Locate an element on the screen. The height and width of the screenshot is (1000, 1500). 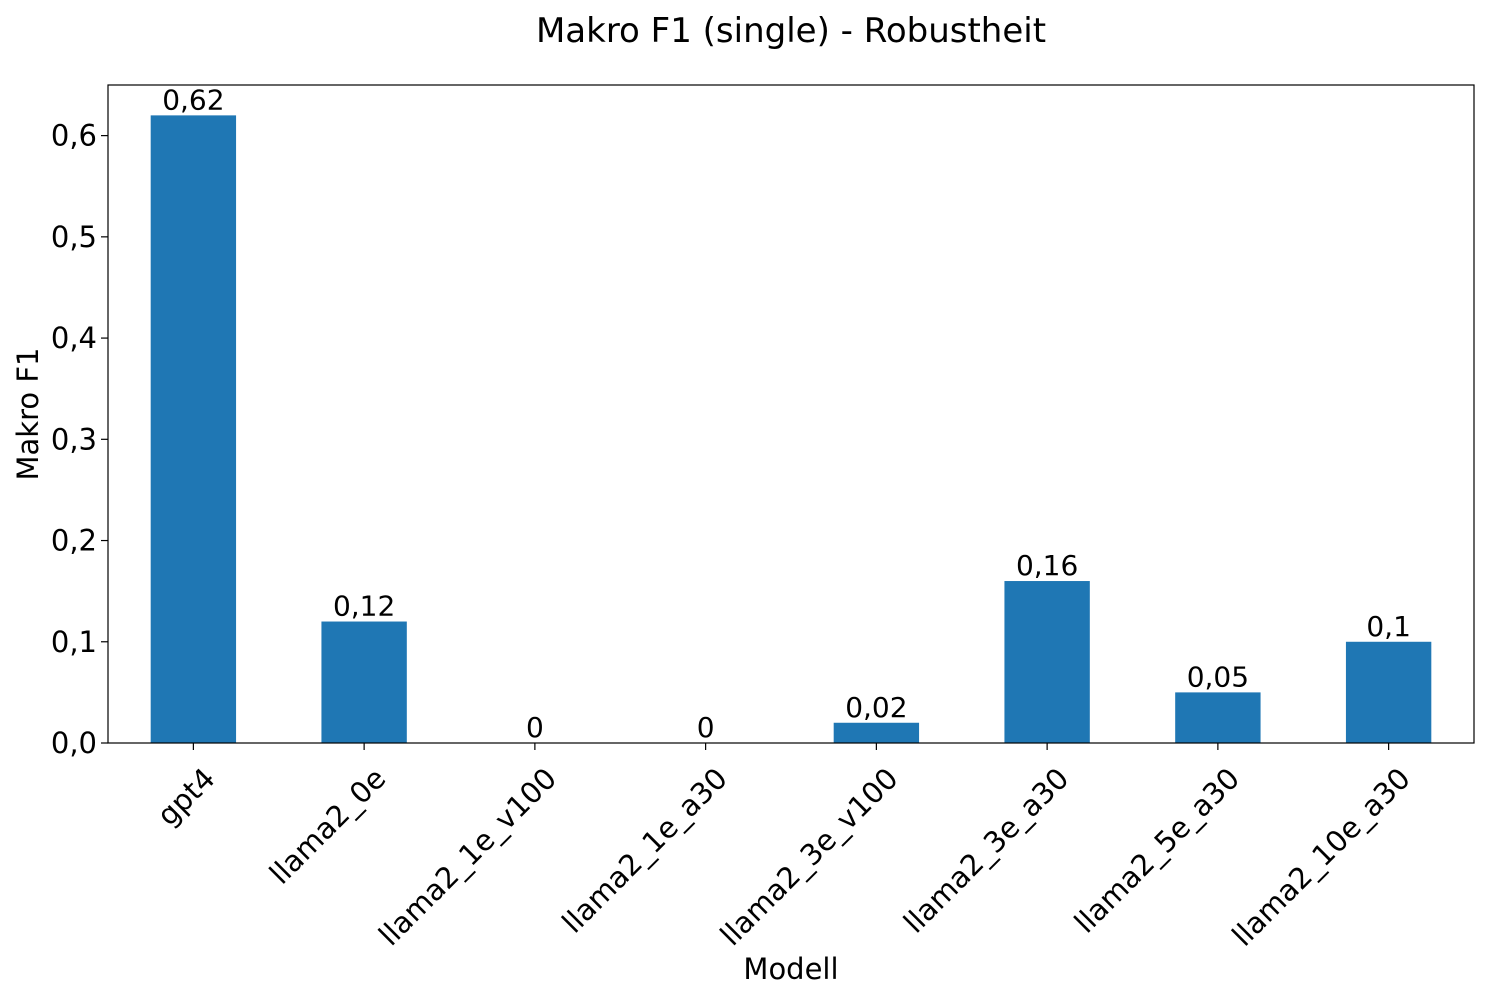
x-tick-label: llama2_5e_a30 is located at coordinates (1157, 850).